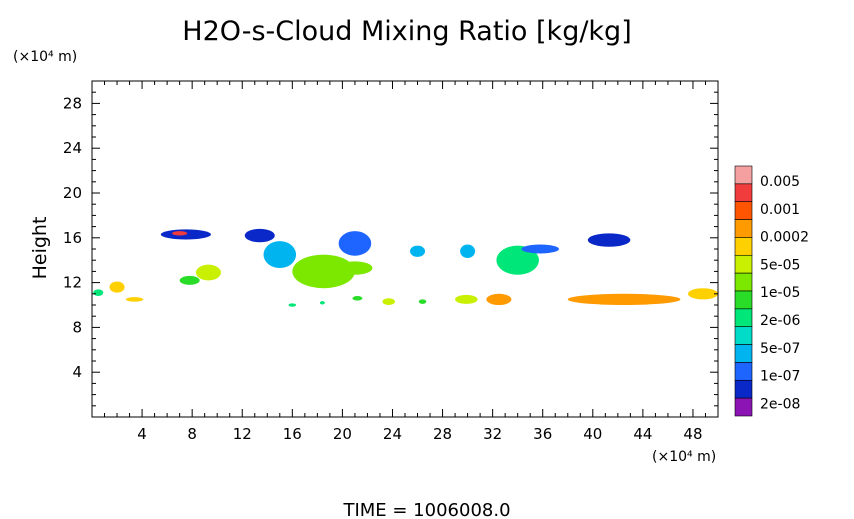 Image resolution: width=854 pixels, height=519 pixels. Describe the element at coordinates (426, 509) in the screenshot. I see `time-footer: TIME = 1006008.0` at that location.